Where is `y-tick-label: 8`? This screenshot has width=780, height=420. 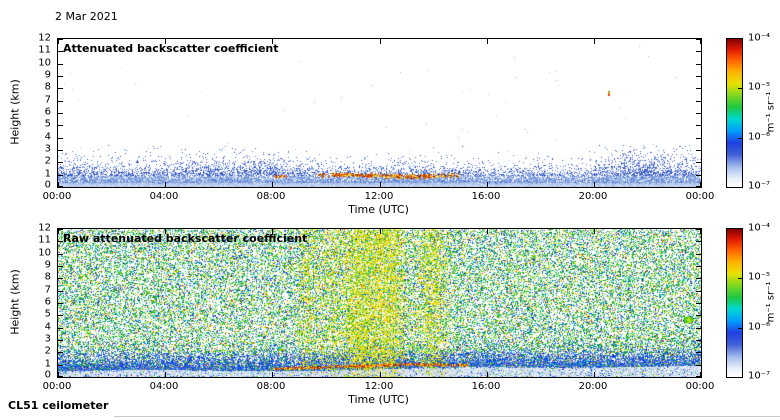
y-tick-label: 8 is located at coordinates (47, 277).